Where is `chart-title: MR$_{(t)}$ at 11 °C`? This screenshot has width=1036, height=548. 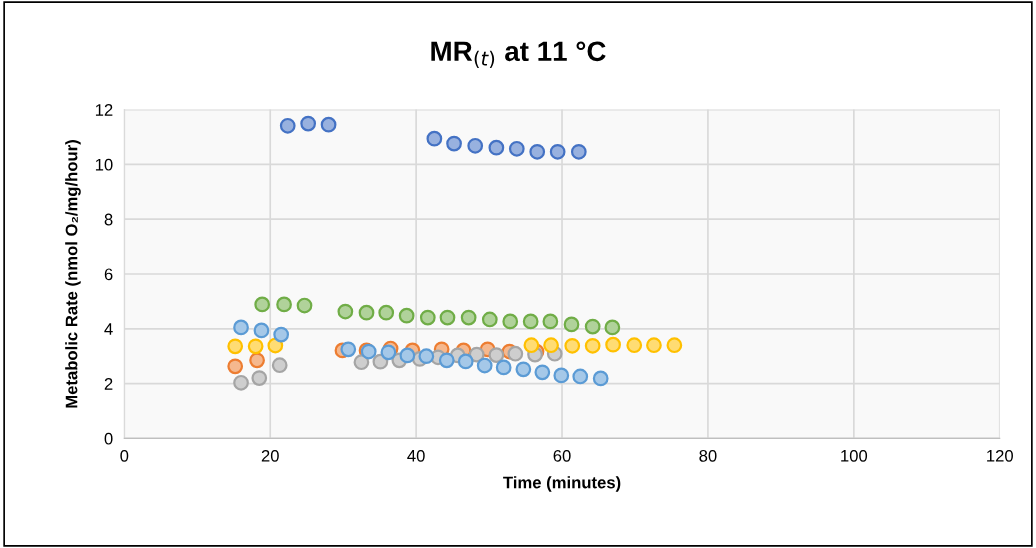
chart-title: MR$_{(t)}$ at 11 °C is located at coordinates (518, 54).